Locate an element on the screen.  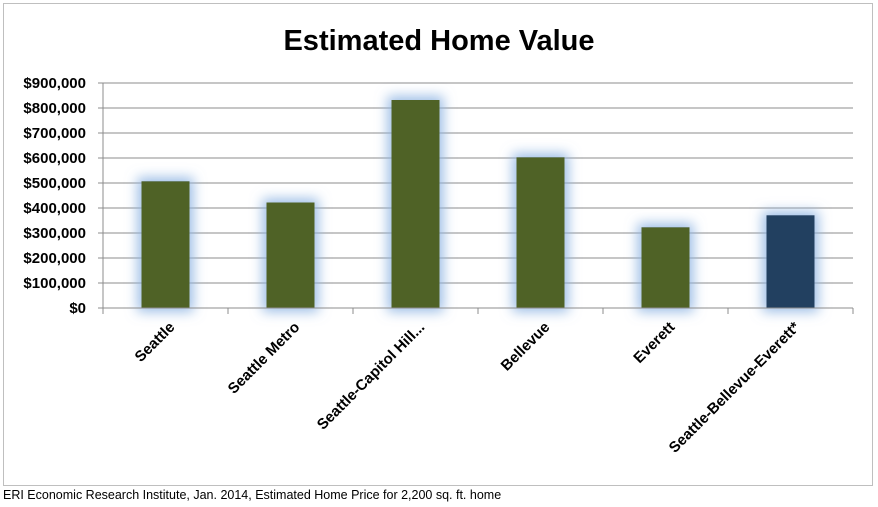
chart-title: Estimated Home Value is located at coordinates (438, 41).